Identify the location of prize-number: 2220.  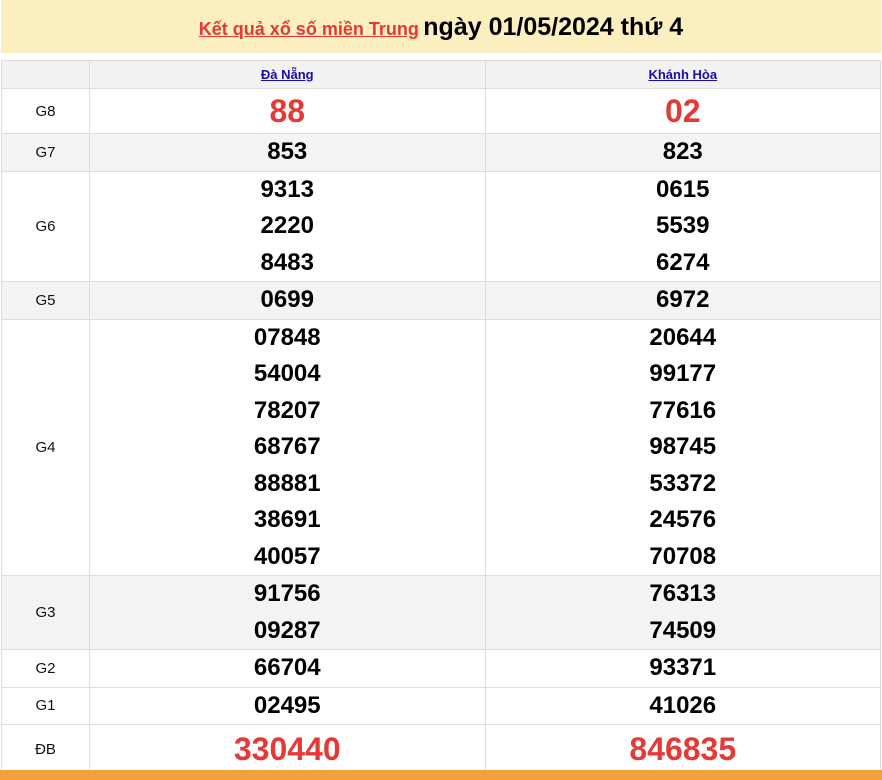
(287, 225).